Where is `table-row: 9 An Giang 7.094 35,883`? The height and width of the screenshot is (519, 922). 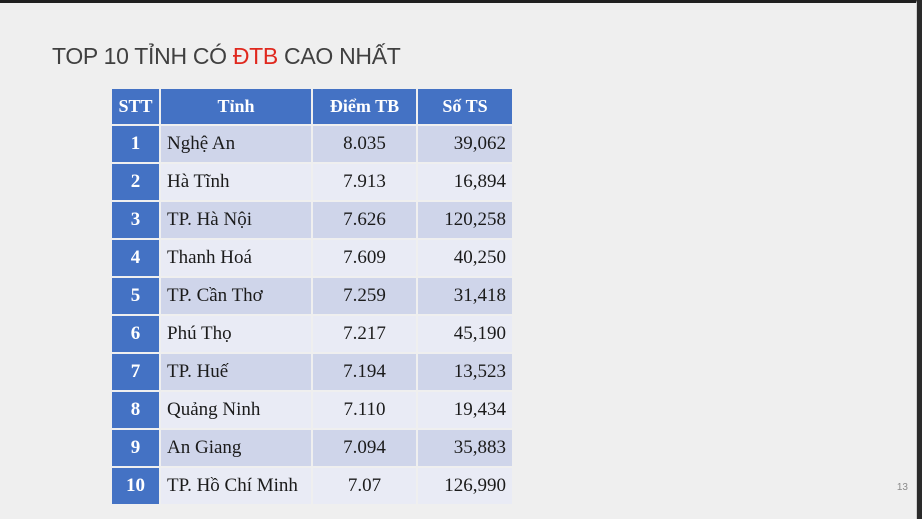 table-row: 9 An Giang 7.094 35,883 is located at coordinates (312, 448).